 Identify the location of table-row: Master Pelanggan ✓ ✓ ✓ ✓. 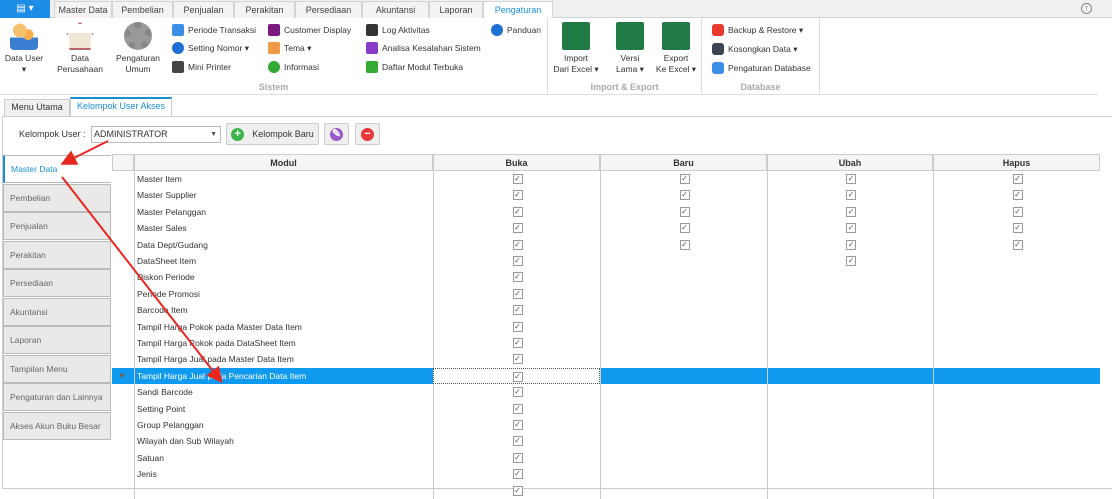
(606, 212).